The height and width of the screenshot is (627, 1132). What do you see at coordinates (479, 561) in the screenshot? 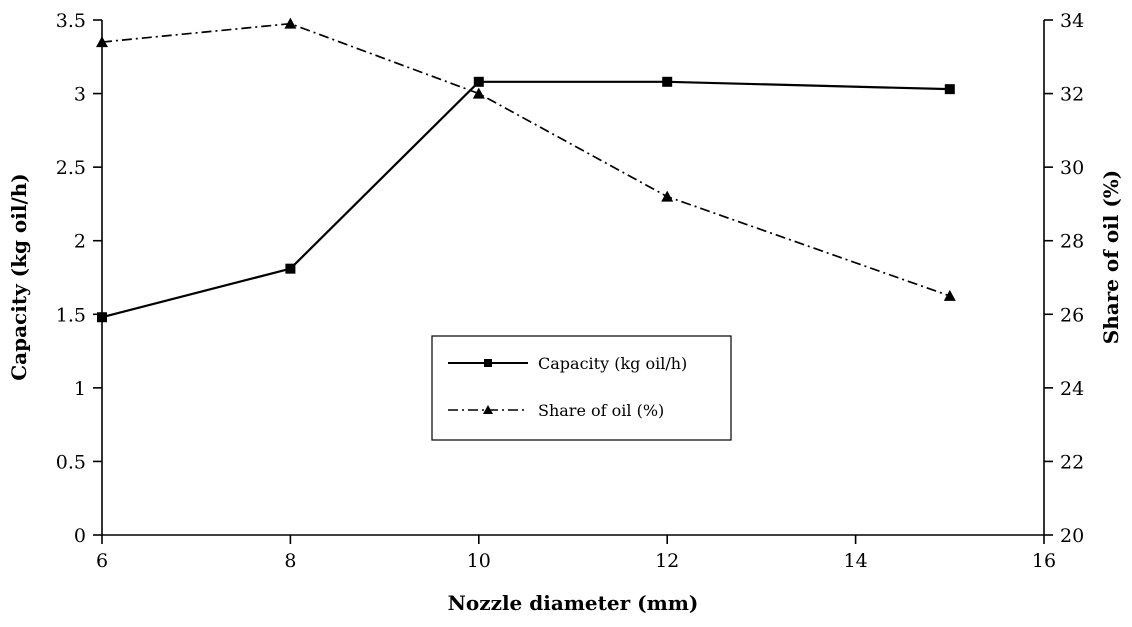
I see `x-tick-label: 10` at bounding box center [479, 561].